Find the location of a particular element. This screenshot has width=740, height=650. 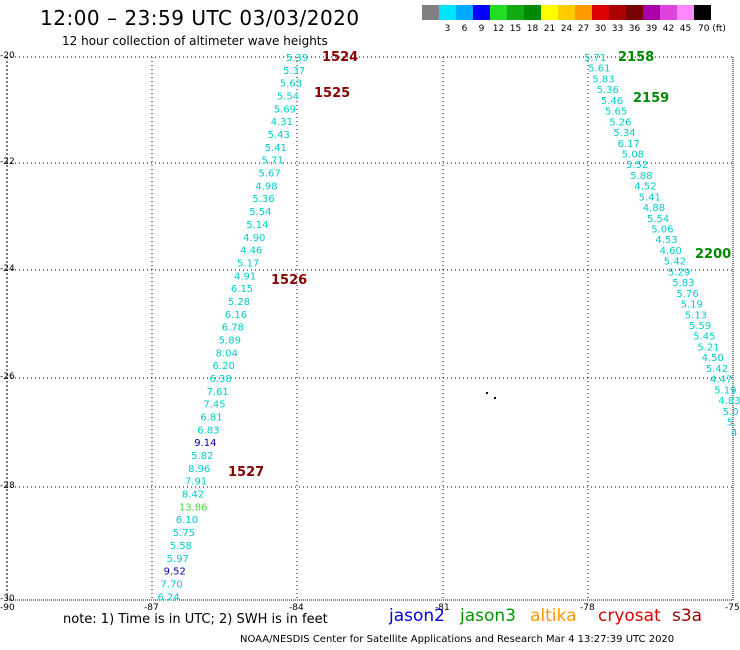

scale-label: 15 is located at coordinates (515, 29).